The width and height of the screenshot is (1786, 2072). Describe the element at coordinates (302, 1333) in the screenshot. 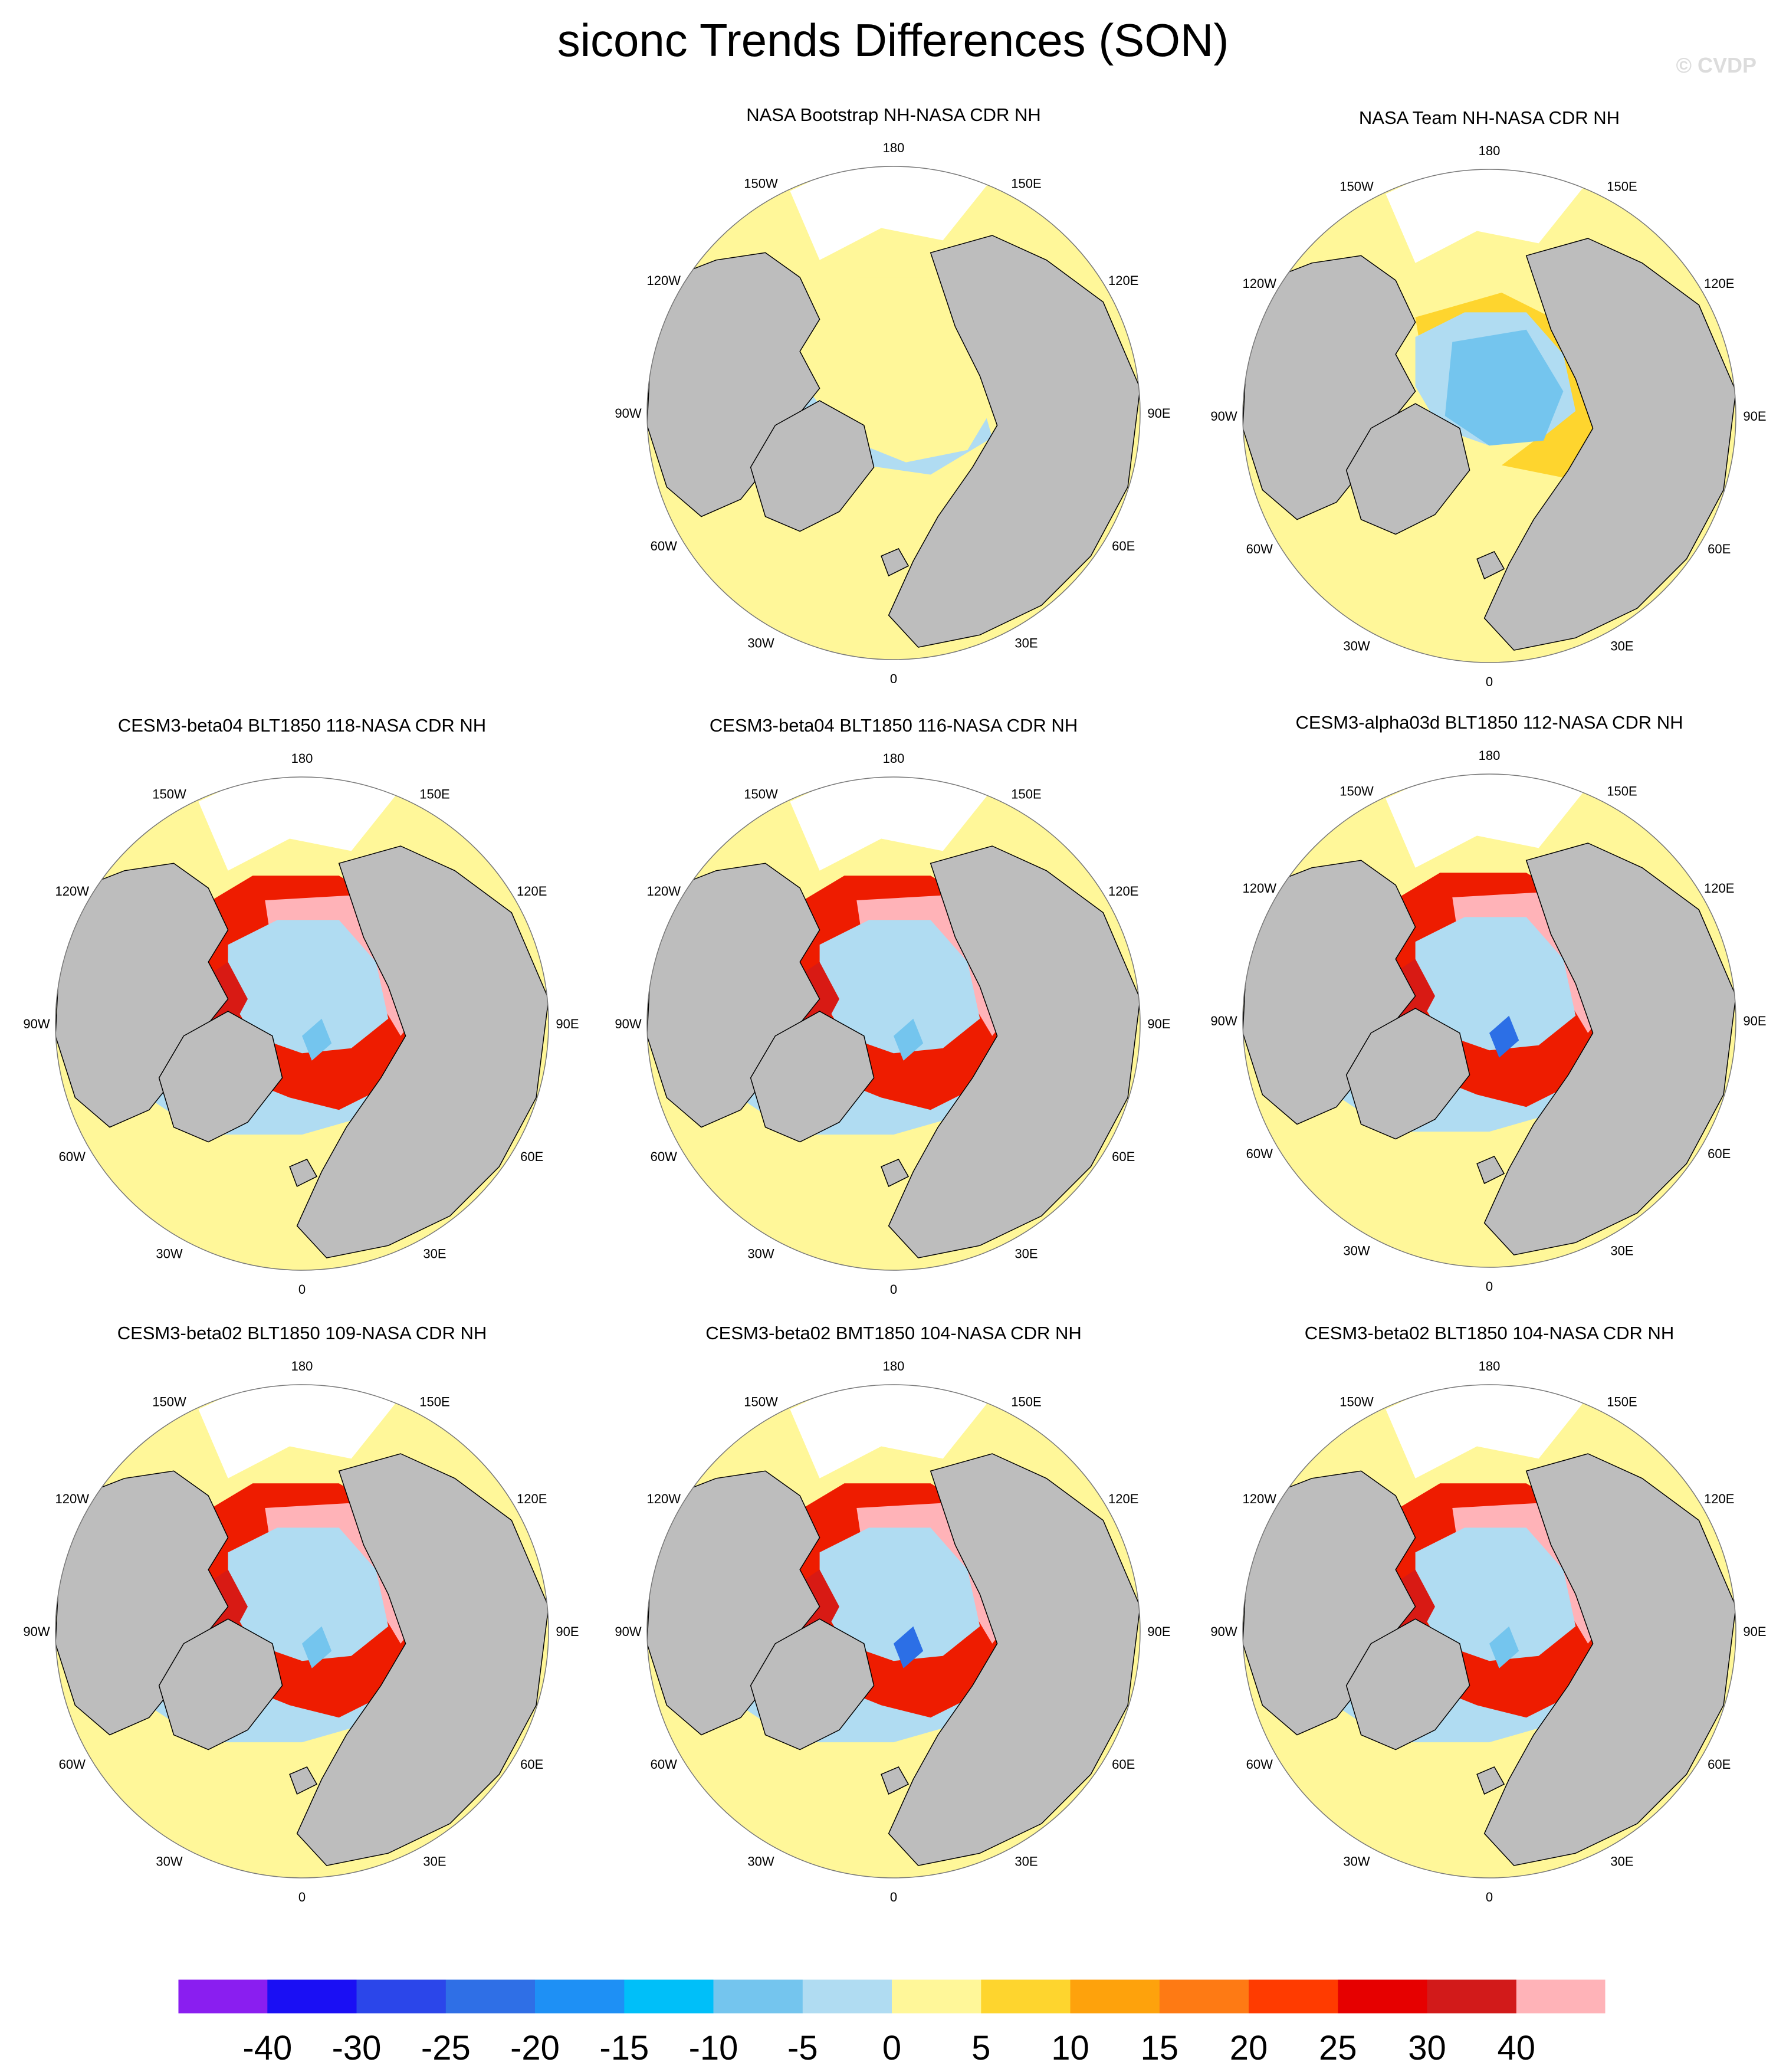

I see `panel-title: CESM3-beta02 BLT1850 109-NASA CDR NH` at that location.